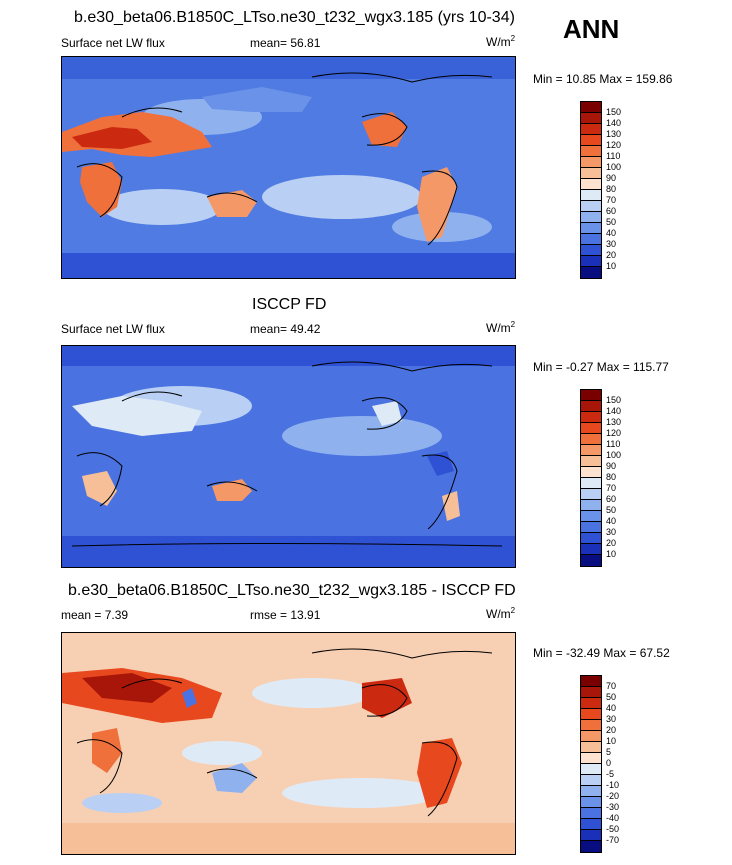 Image resolution: width=732 pixels, height=865 pixels. I want to click on panel-3-colorbar, so click(591, 764).